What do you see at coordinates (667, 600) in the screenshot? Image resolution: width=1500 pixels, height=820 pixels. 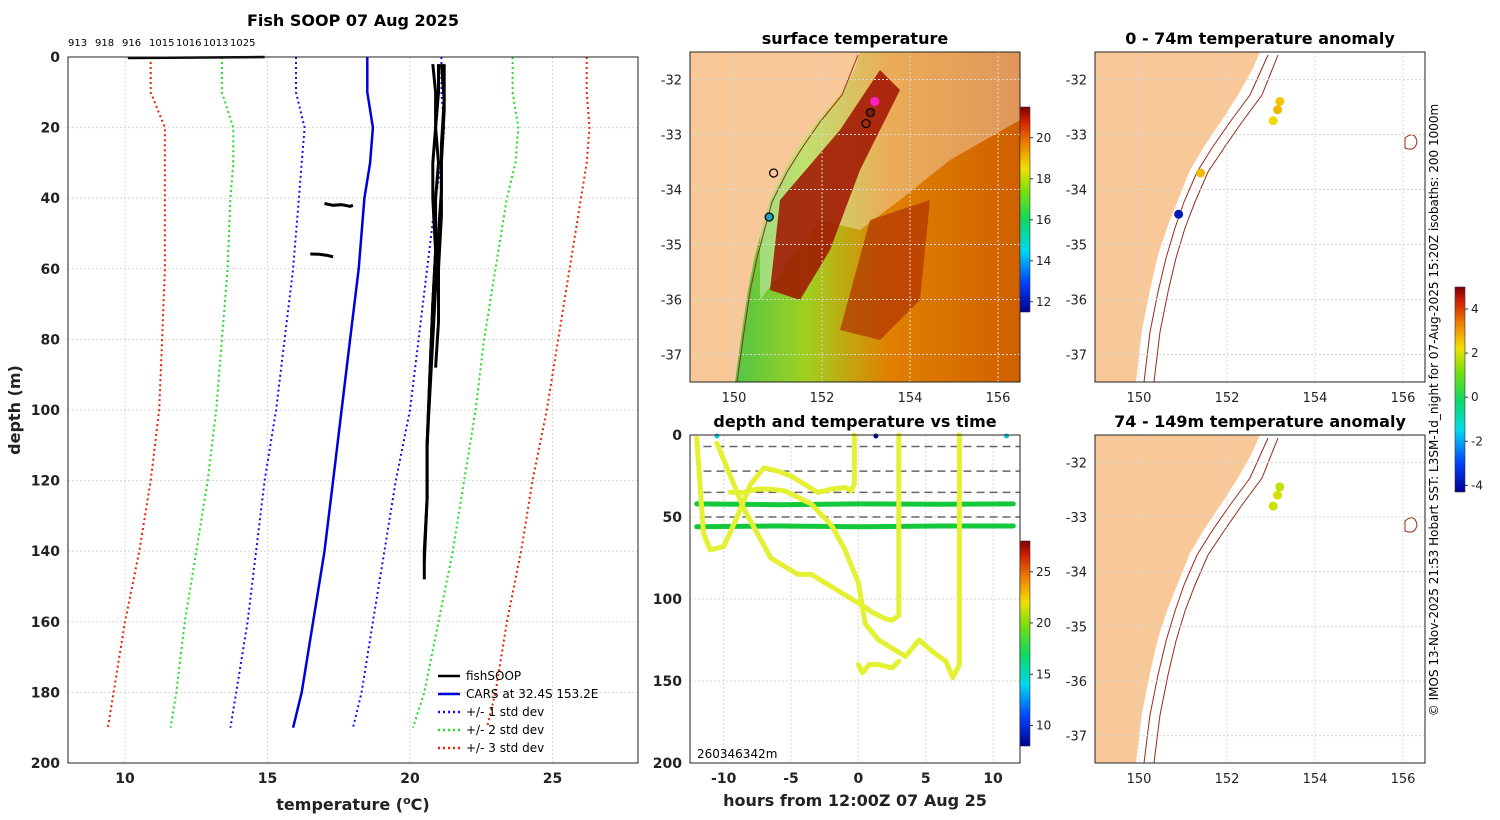 I see `depth-time-y-tick: 100` at bounding box center [667, 600].